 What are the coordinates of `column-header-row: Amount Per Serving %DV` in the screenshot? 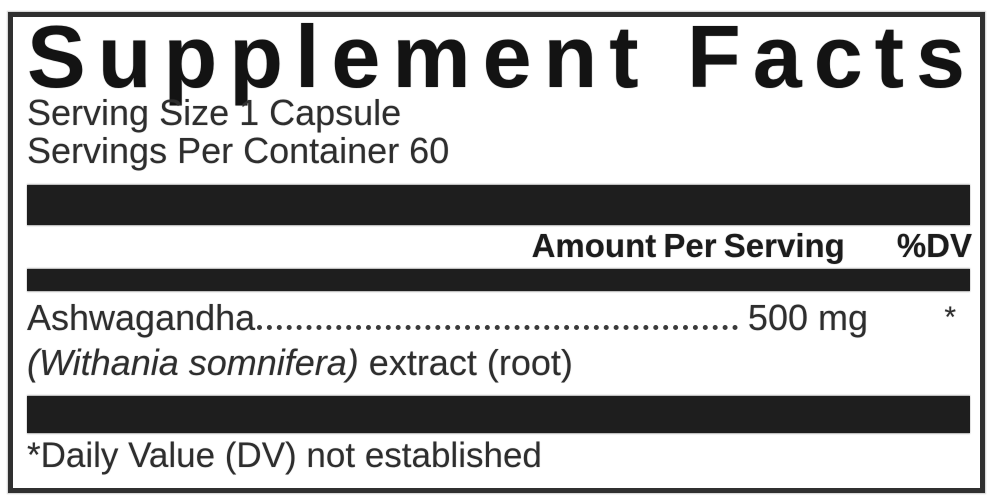 It's located at (499, 246).